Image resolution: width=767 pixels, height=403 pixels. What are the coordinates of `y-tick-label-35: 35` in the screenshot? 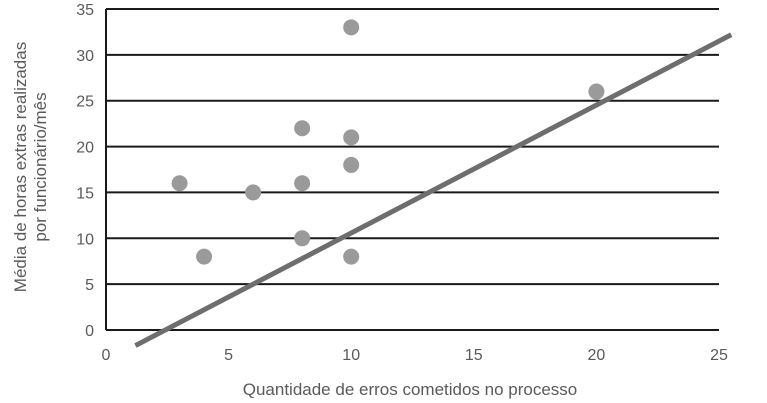 It's located at (85, 10).